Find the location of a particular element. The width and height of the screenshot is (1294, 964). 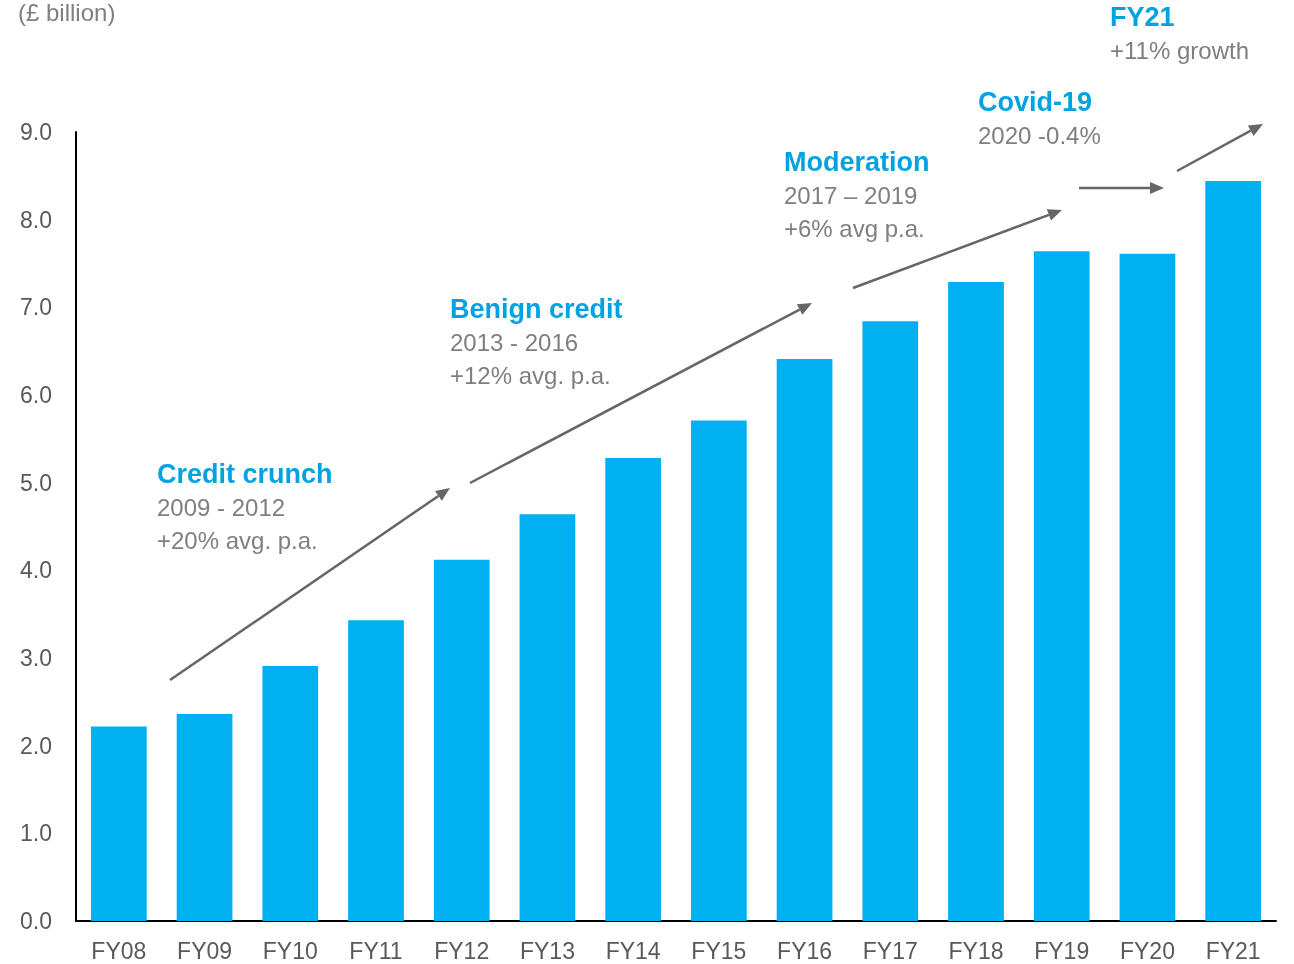

y-tick-label: 5.0 is located at coordinates (36, 482).